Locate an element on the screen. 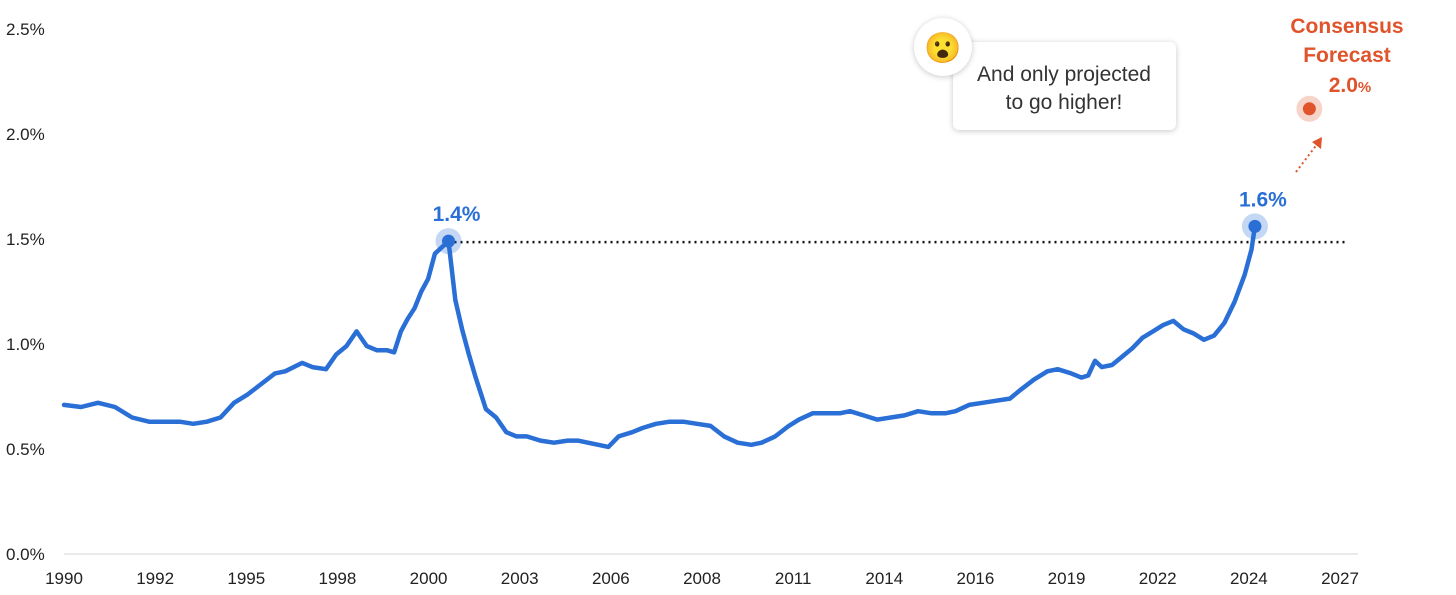 The width and height of the screenshot is (1456, 595). x-tick-label: 2016 is located at coordinates (976, 578).